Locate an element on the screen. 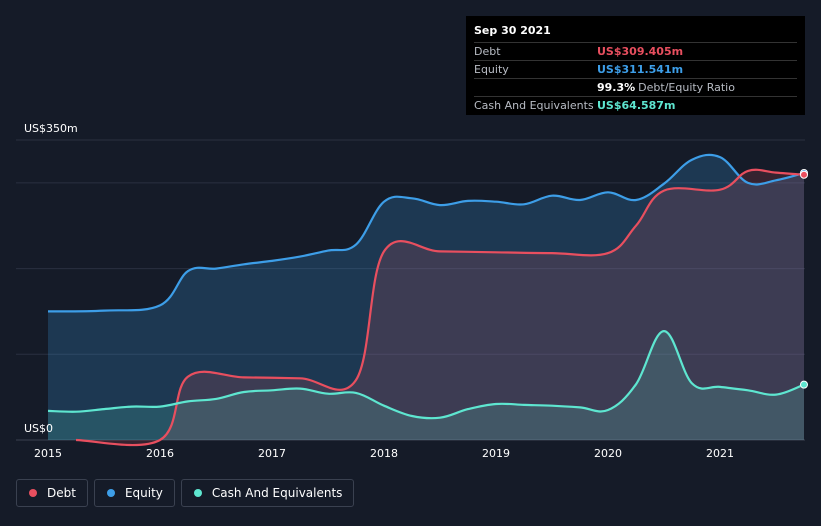 The image size is (821, 526). legend-item-equity: Equity is located at coordinates (134, 493).